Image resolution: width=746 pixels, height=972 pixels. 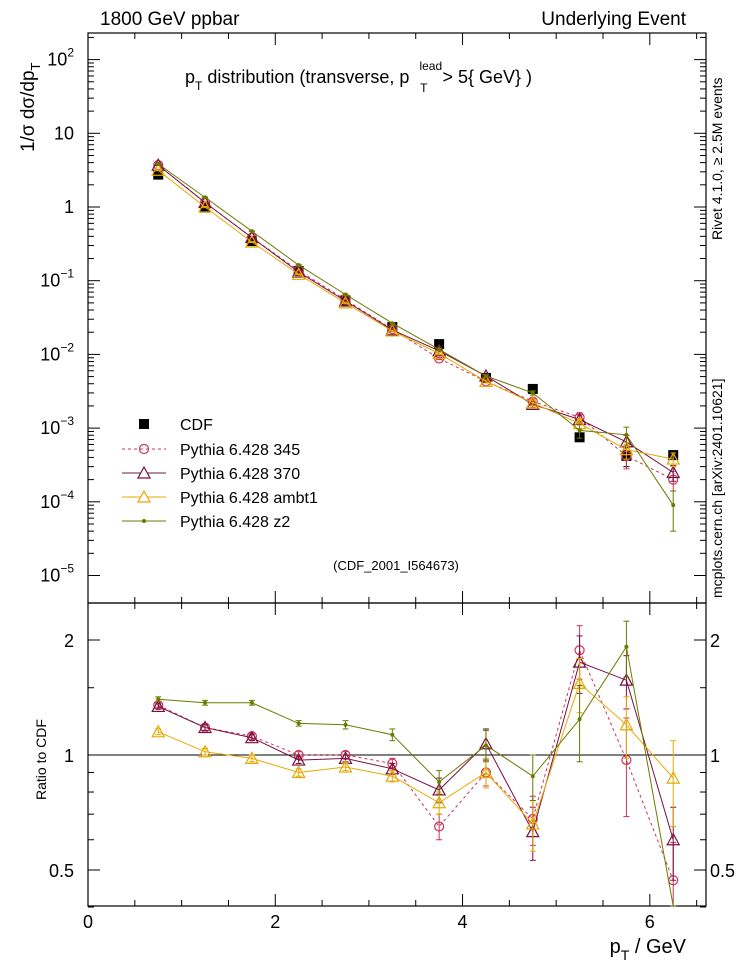 I want to click on legend-entry-345: Pythia 6.428 345, so click(x=211, y=450).